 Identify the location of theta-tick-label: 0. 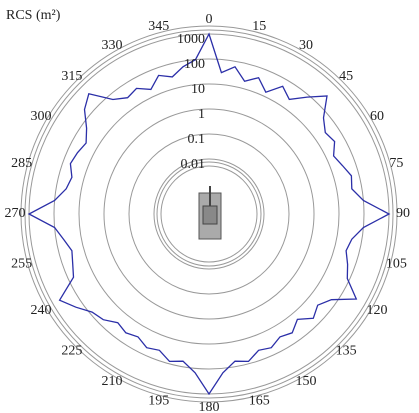
(209, 19).